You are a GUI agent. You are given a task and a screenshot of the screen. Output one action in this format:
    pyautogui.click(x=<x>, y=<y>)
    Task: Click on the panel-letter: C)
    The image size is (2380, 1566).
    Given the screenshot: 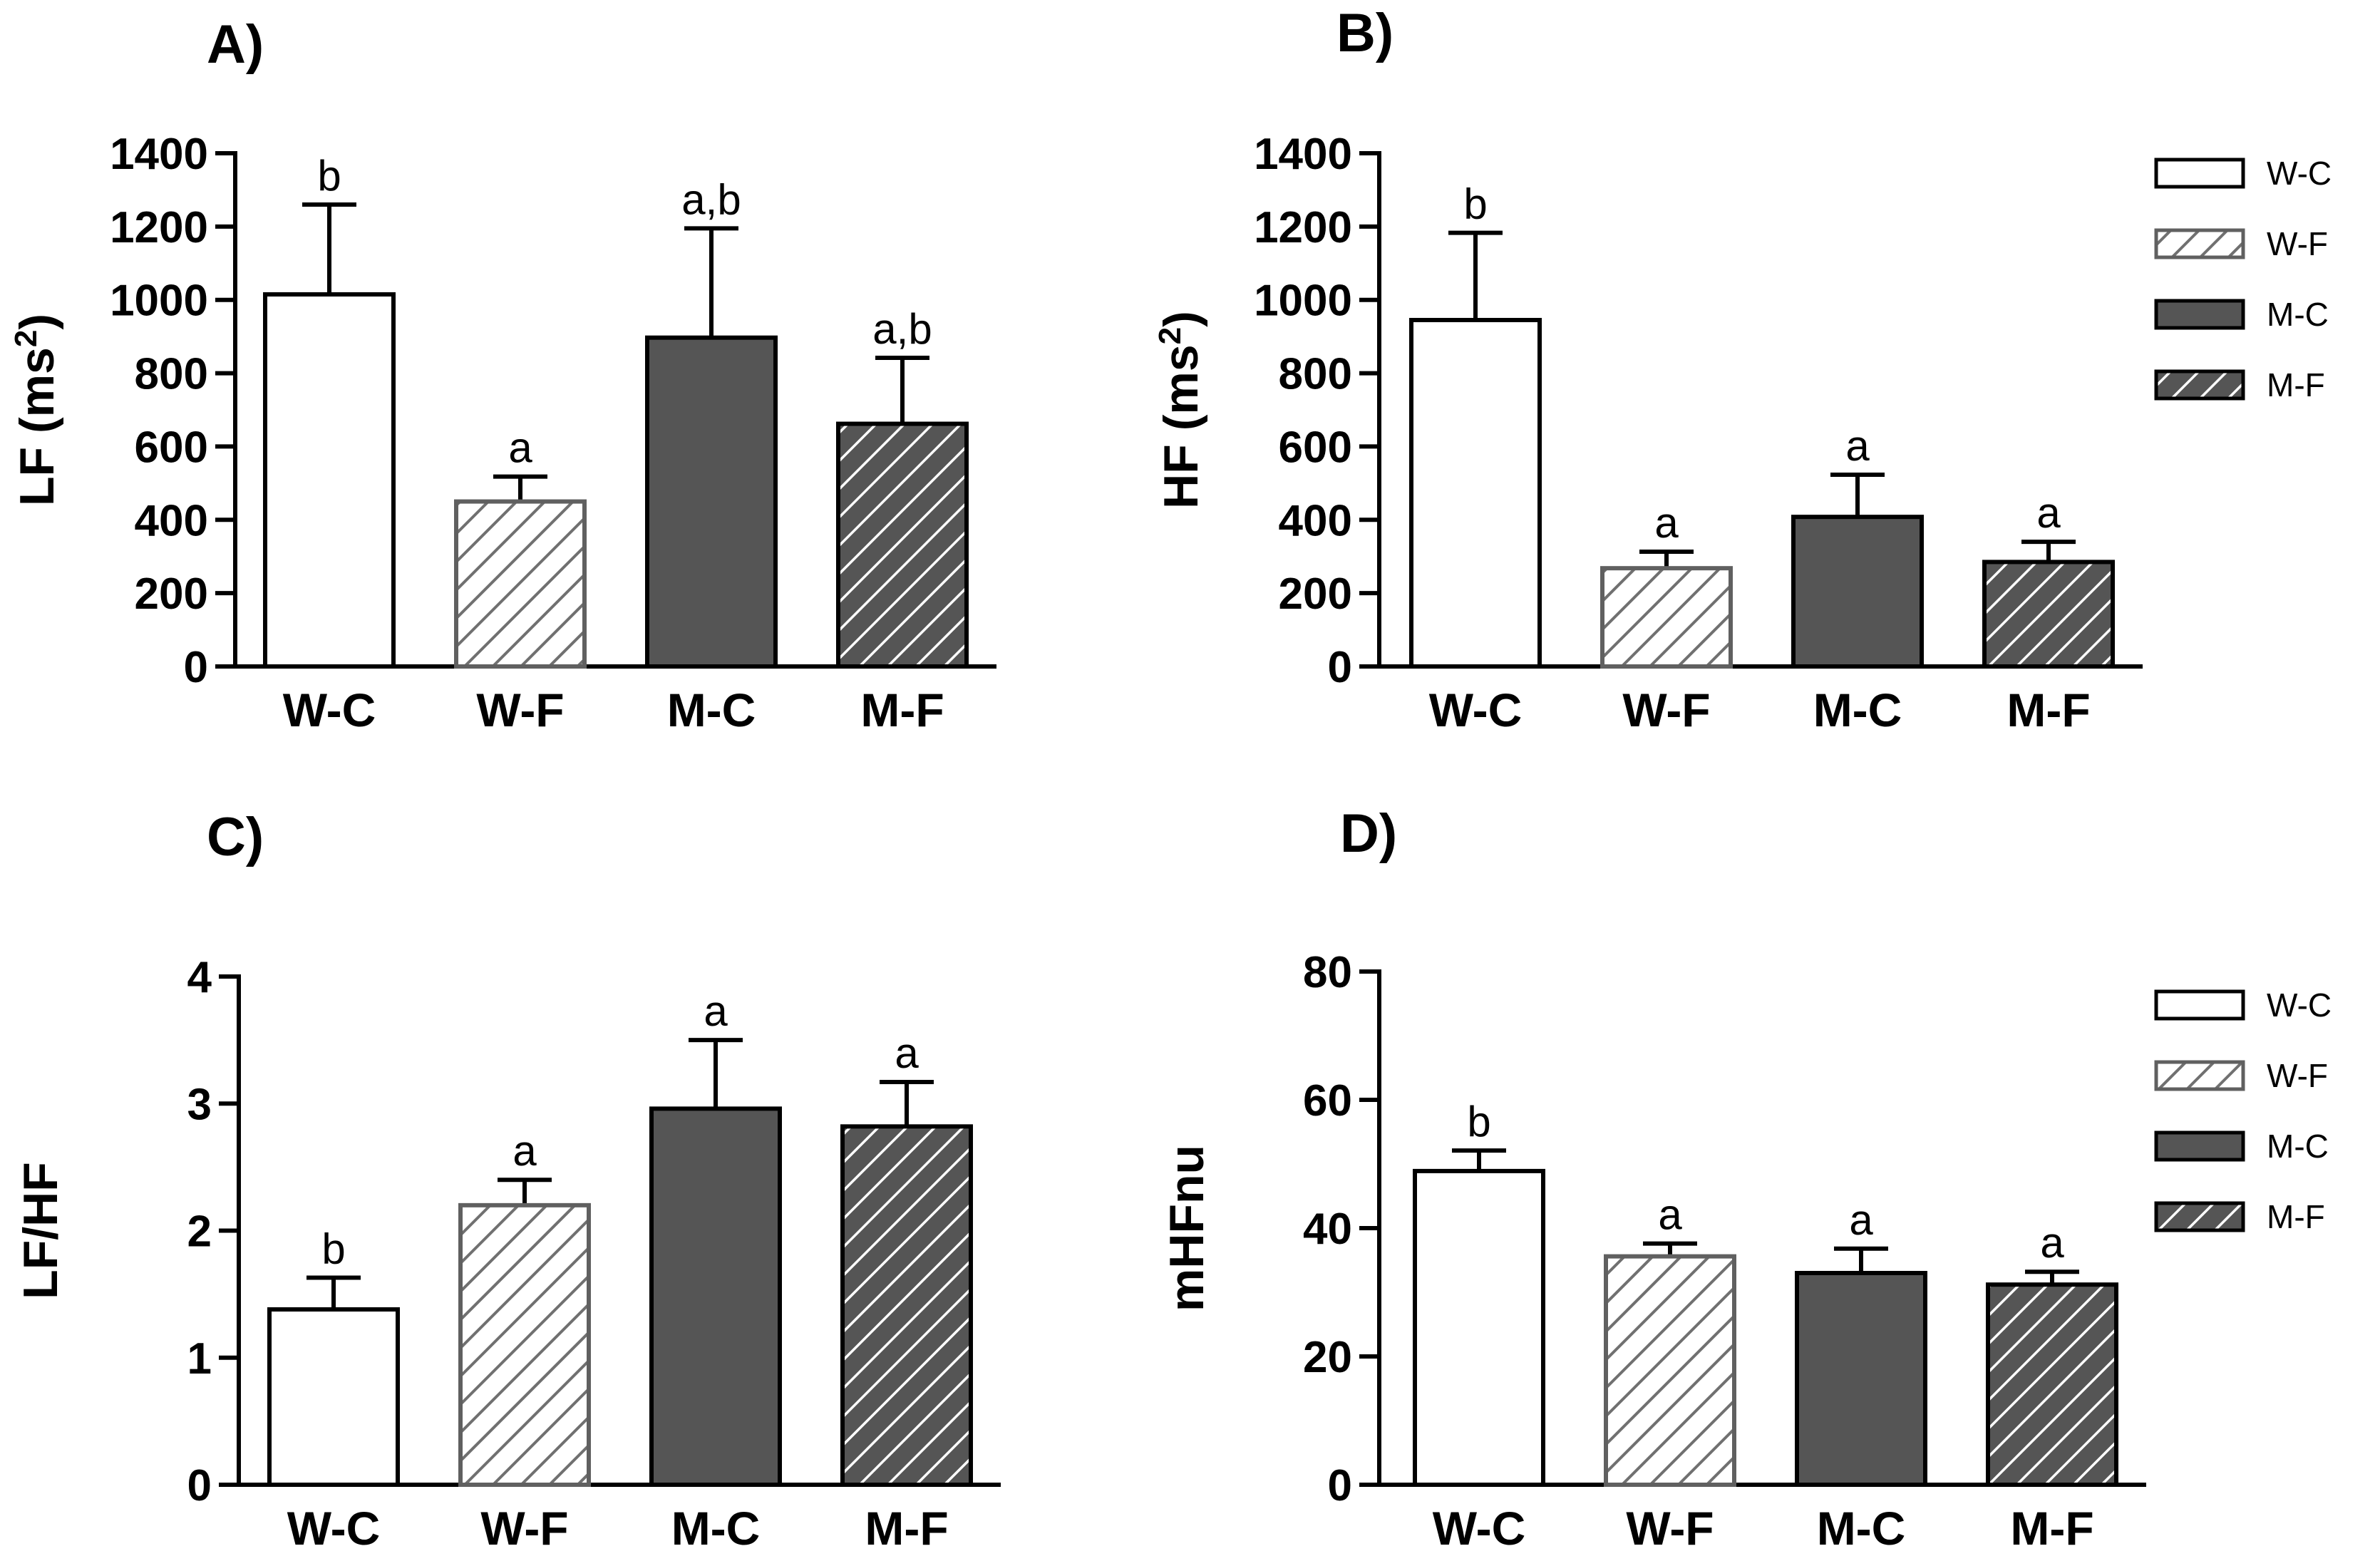 What is the action you would take?
    pyautogui.click(x=235, y=837)
    